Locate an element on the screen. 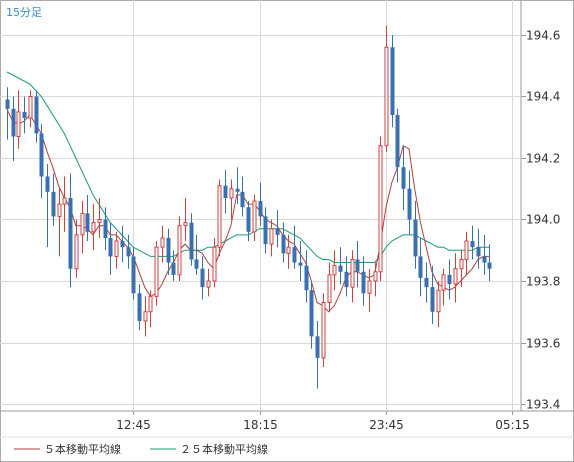  y-tick-label: 194.2 is located at coordinates (543, 159).